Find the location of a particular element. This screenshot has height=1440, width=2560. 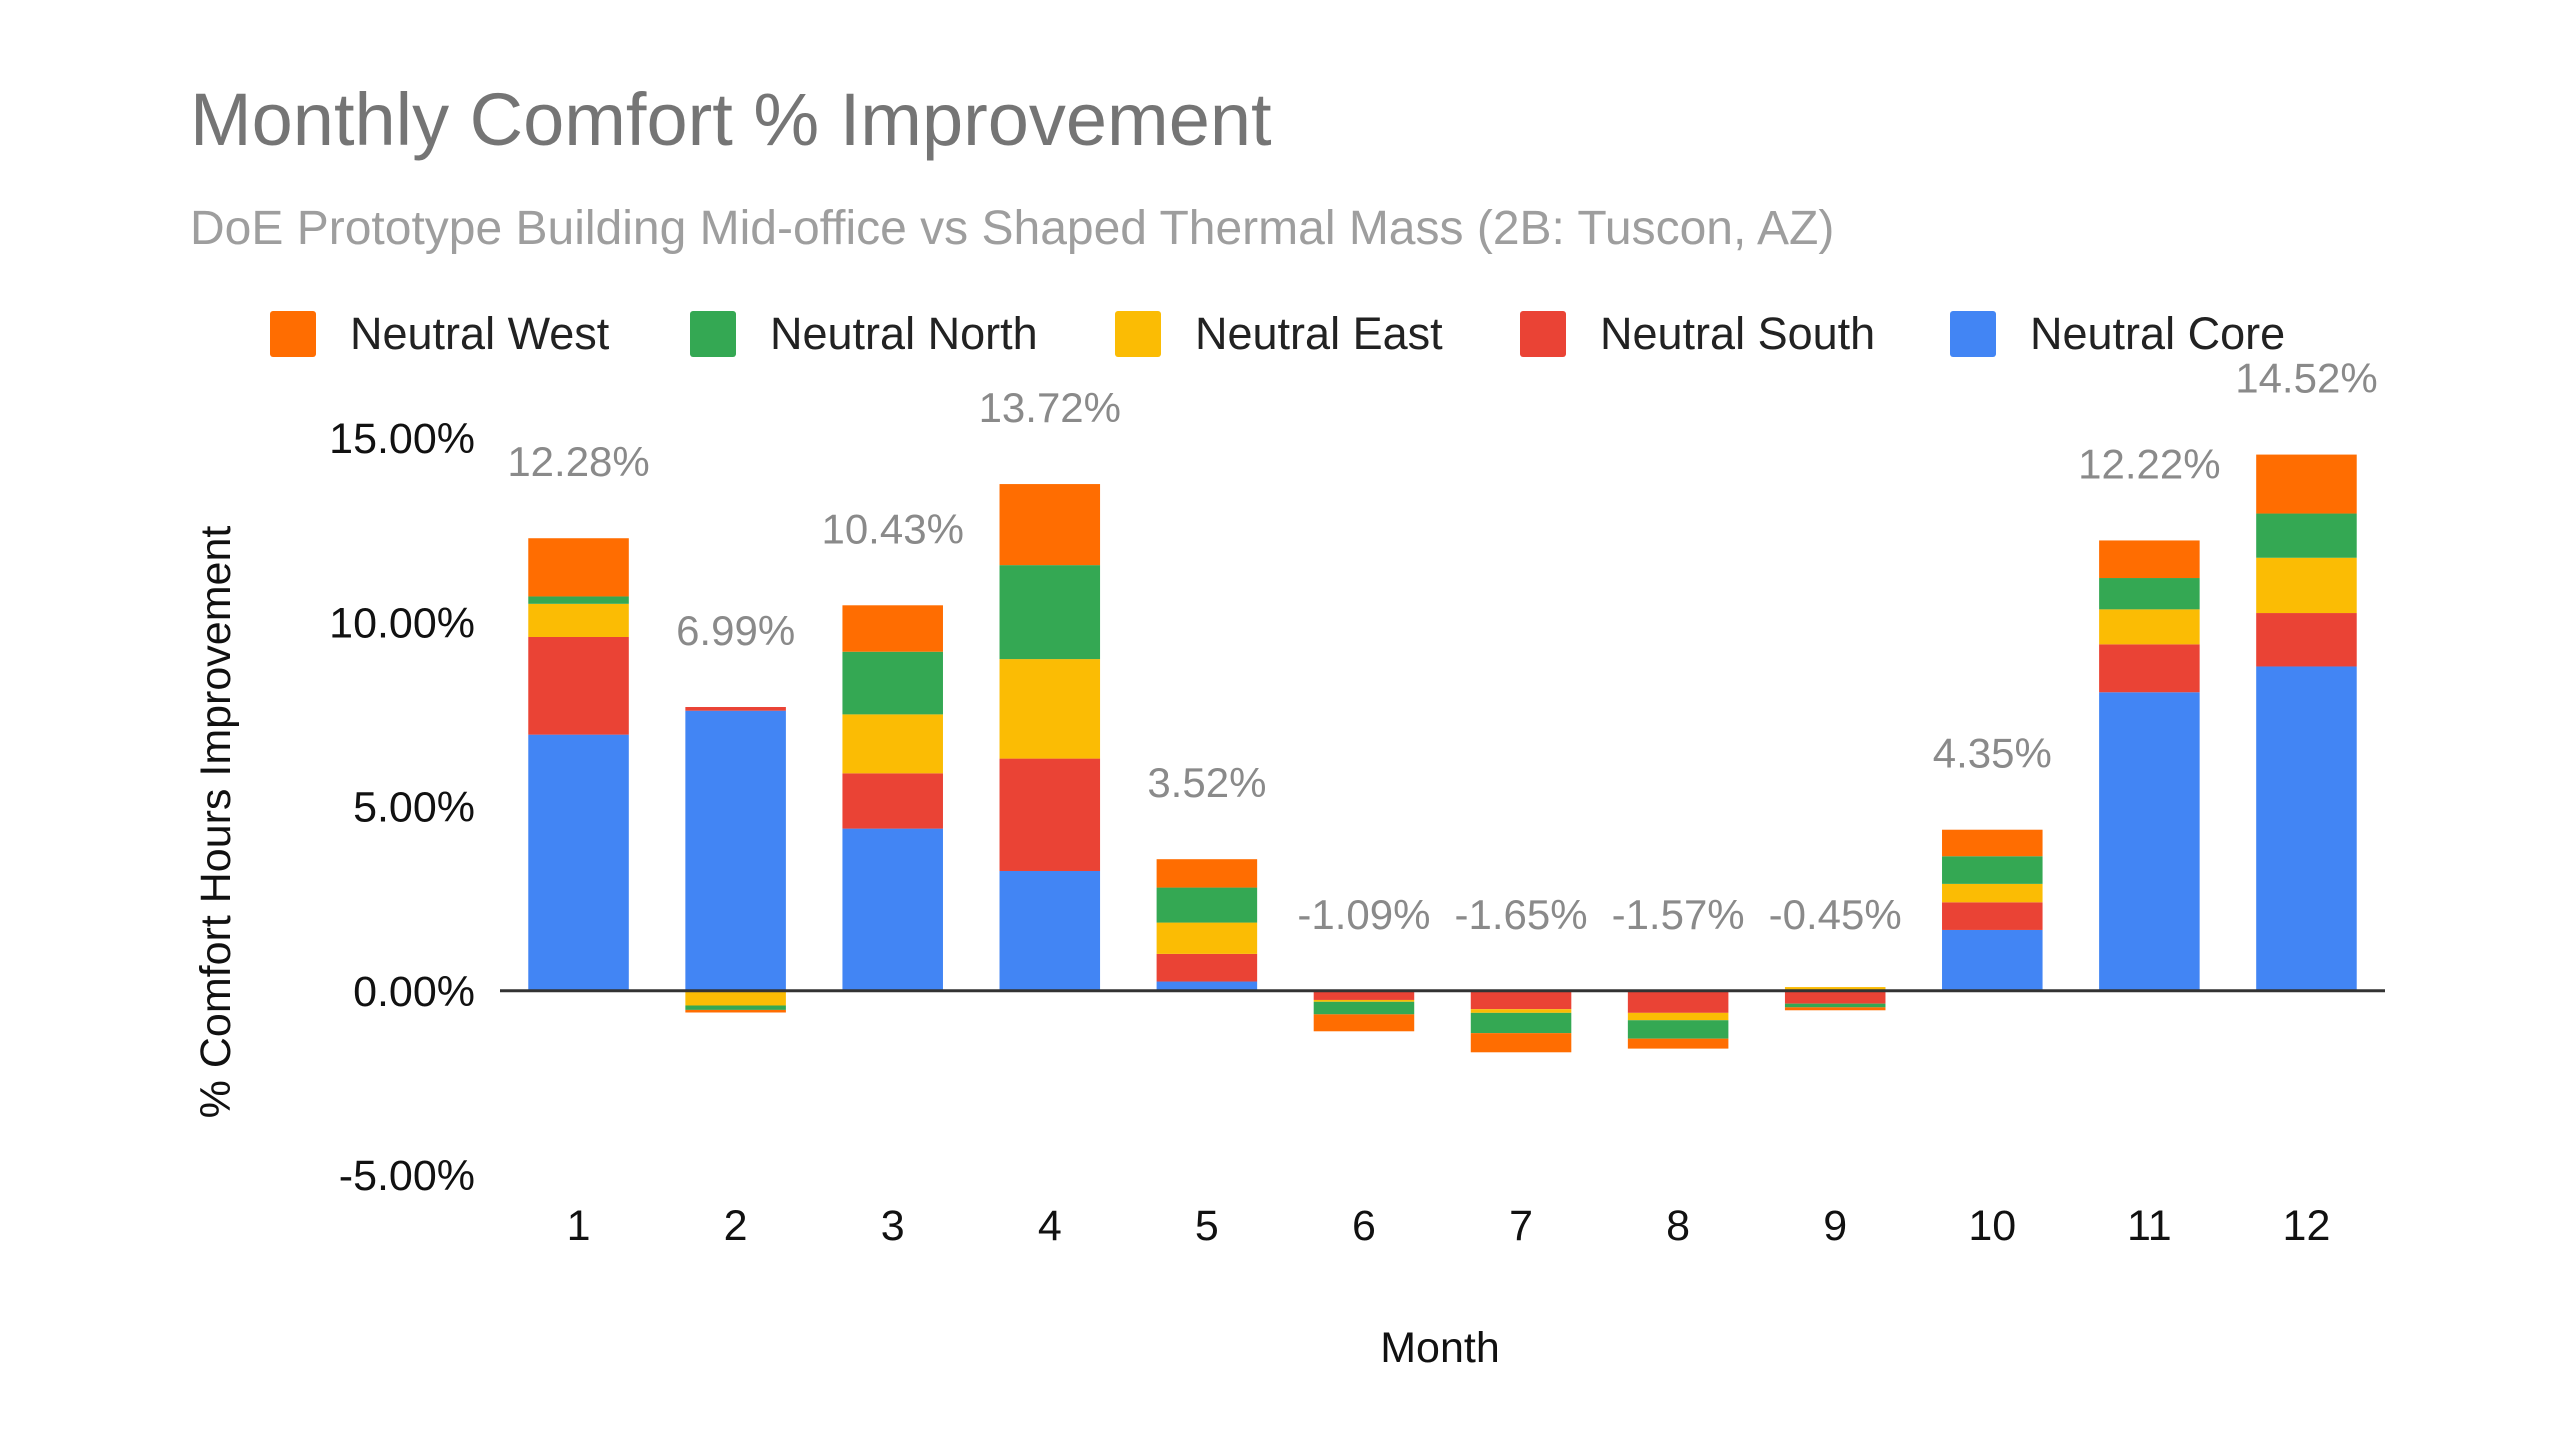

x-tick-label: 2 is located at coordinates (736, 1226).